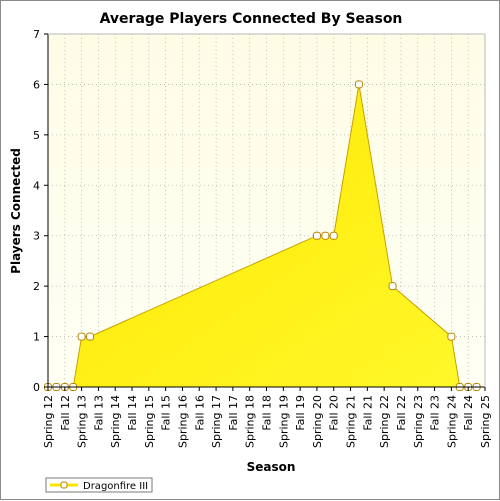  Describe the element at coordinates (132, 413) in the screenshot. I see `x-tick-label: Fall 14` at that location.